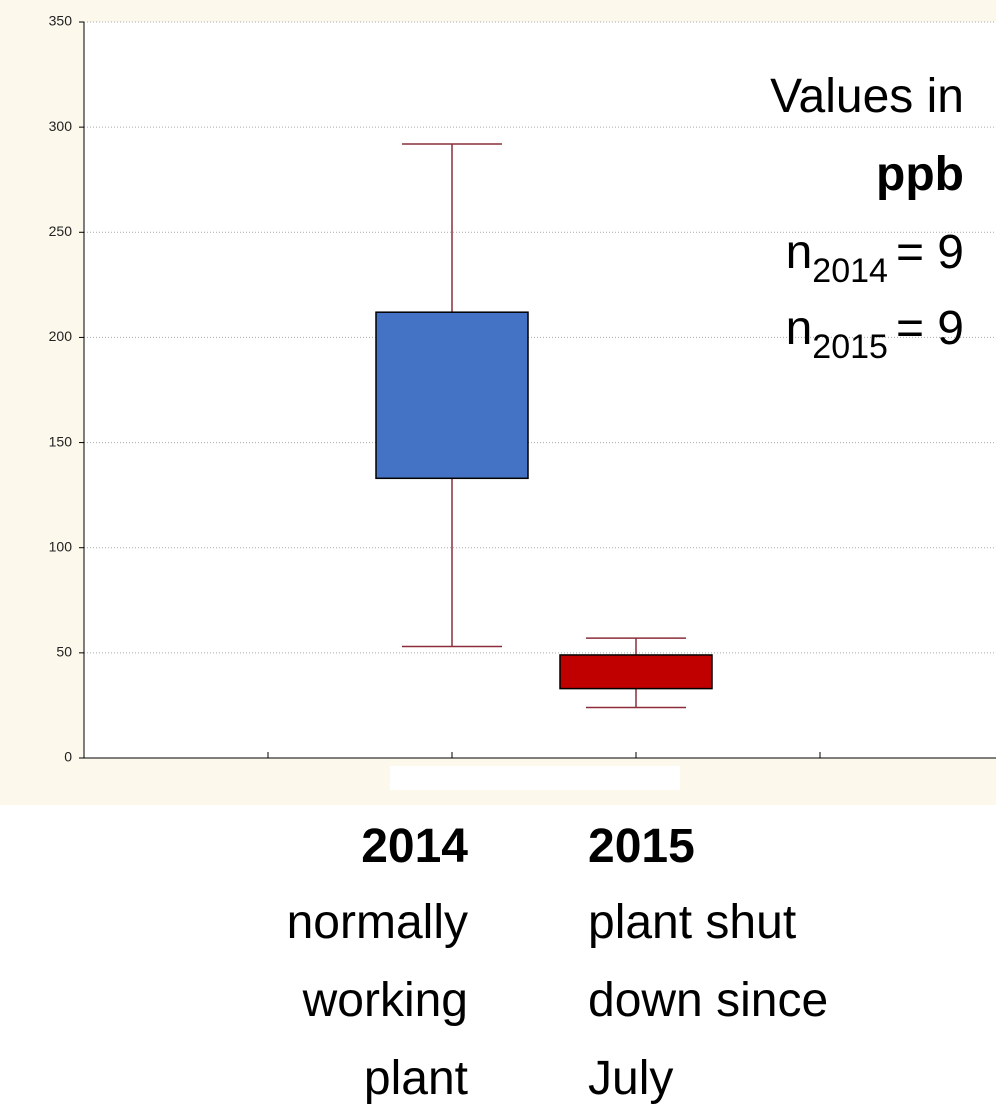 This screenshot has height=1104, width=996. Describe the element at coordinates (535, 778) in the screenshot. I see `label-cover` at that location.